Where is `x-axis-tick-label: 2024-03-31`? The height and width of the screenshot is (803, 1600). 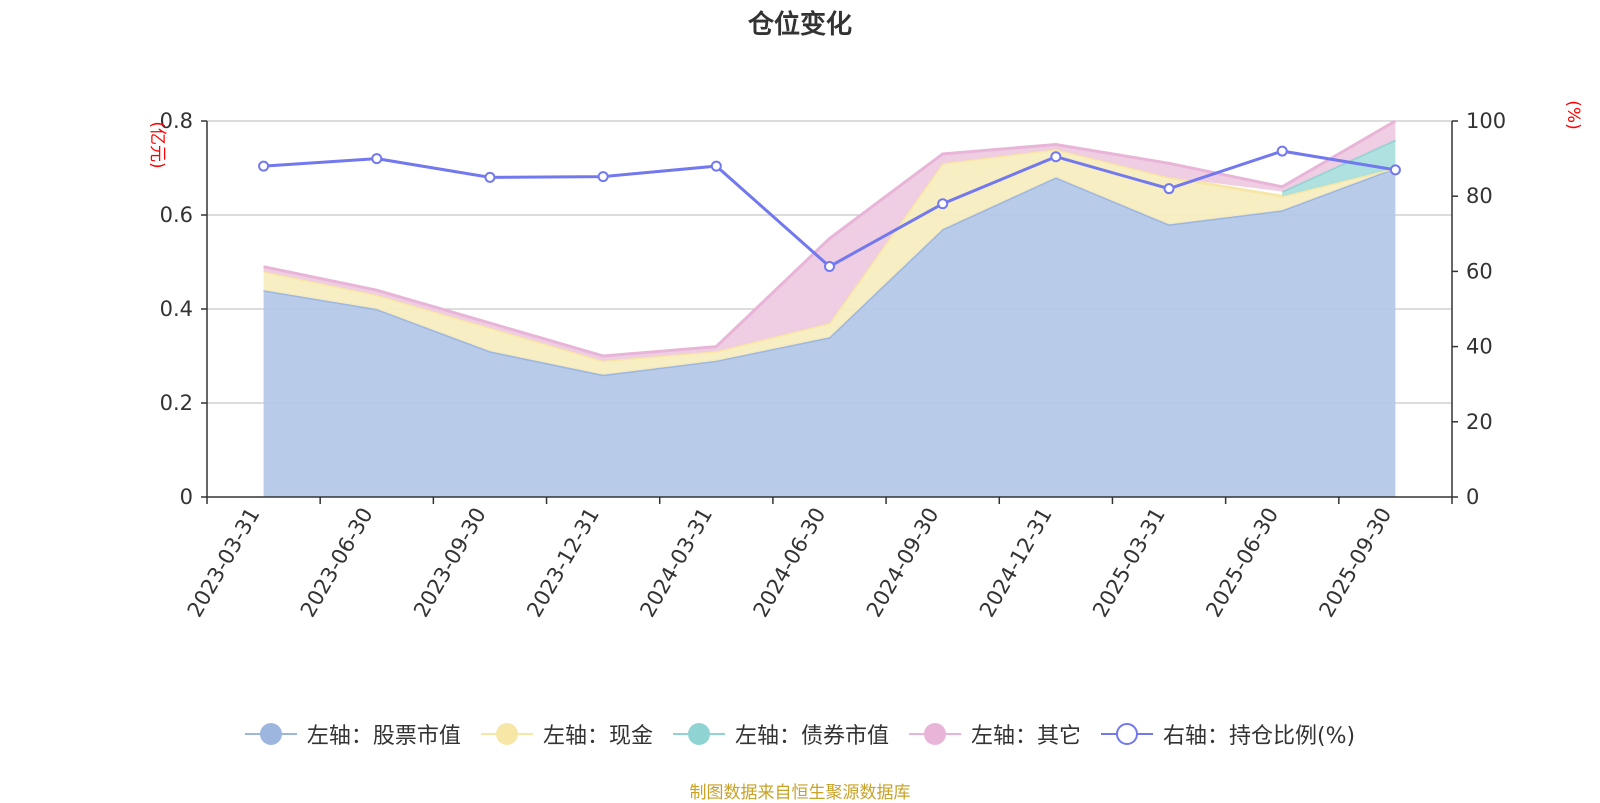 x-axis-tick-label: 2024-03-31 is located at coordinates (676, 563).